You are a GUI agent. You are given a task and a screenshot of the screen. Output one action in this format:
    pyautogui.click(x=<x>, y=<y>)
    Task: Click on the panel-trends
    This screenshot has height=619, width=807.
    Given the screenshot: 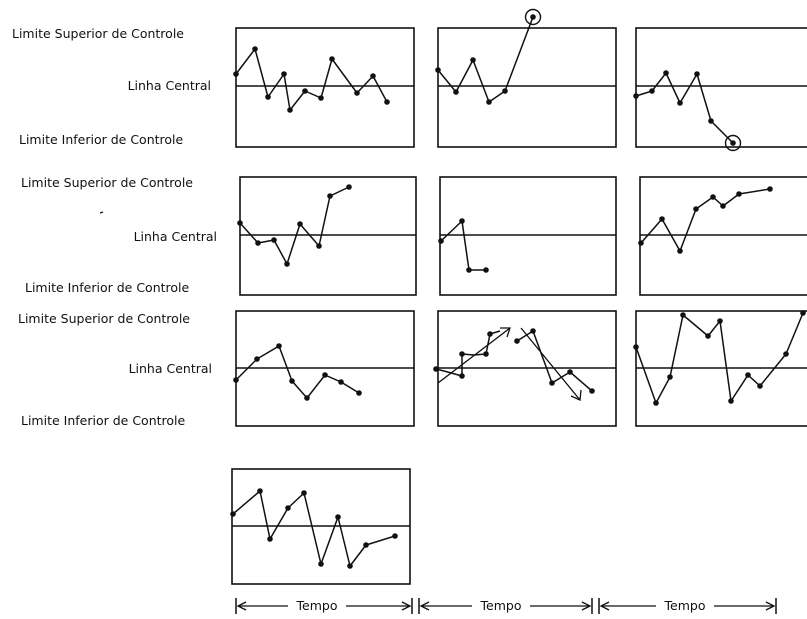 What is the action you would take?
    pyautogui.click(x=525, y=368)
    